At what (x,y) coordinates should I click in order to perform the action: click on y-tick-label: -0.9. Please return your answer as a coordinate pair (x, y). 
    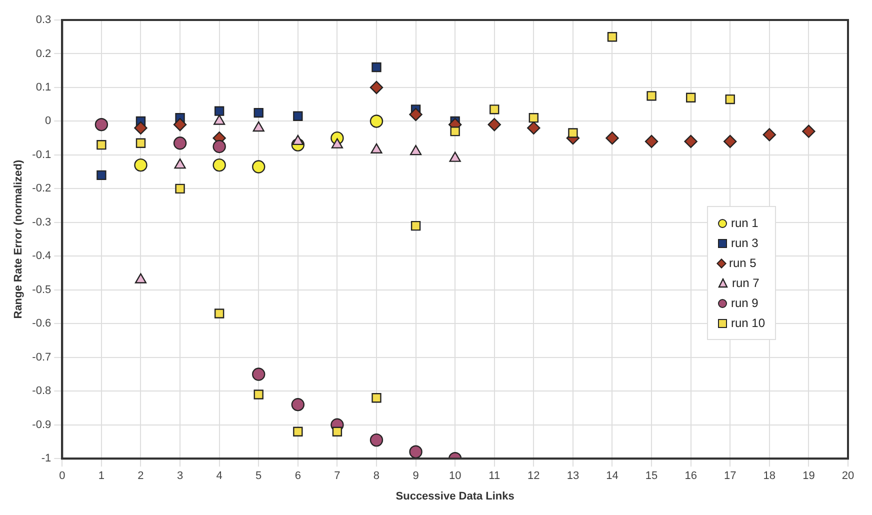
    Looking at the image, I should click on (42, 424).